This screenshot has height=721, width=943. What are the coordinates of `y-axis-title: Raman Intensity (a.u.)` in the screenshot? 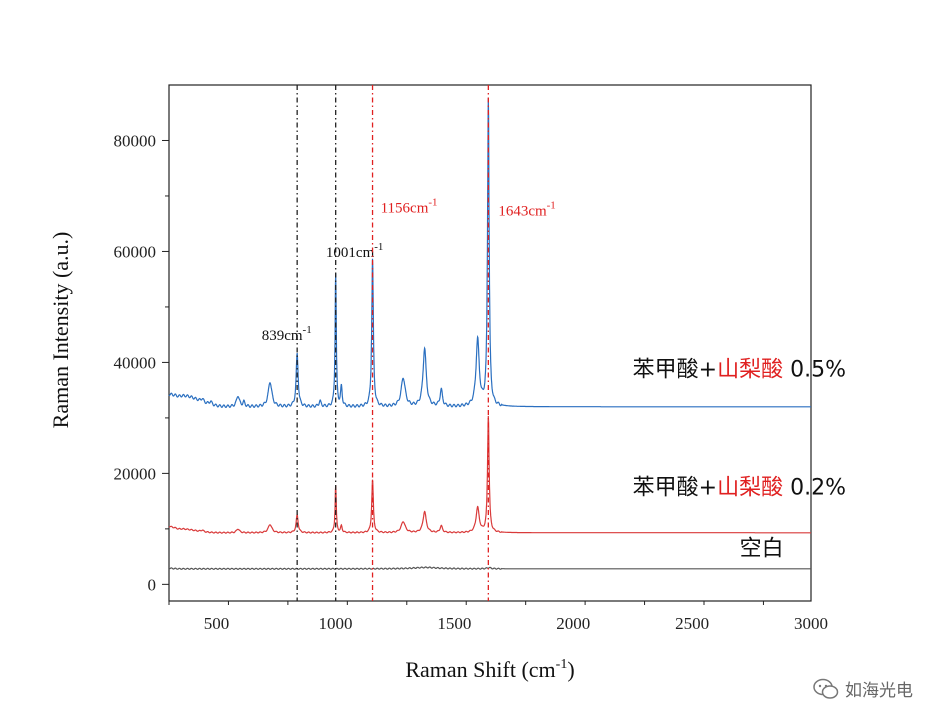 It's located at (60, 330).